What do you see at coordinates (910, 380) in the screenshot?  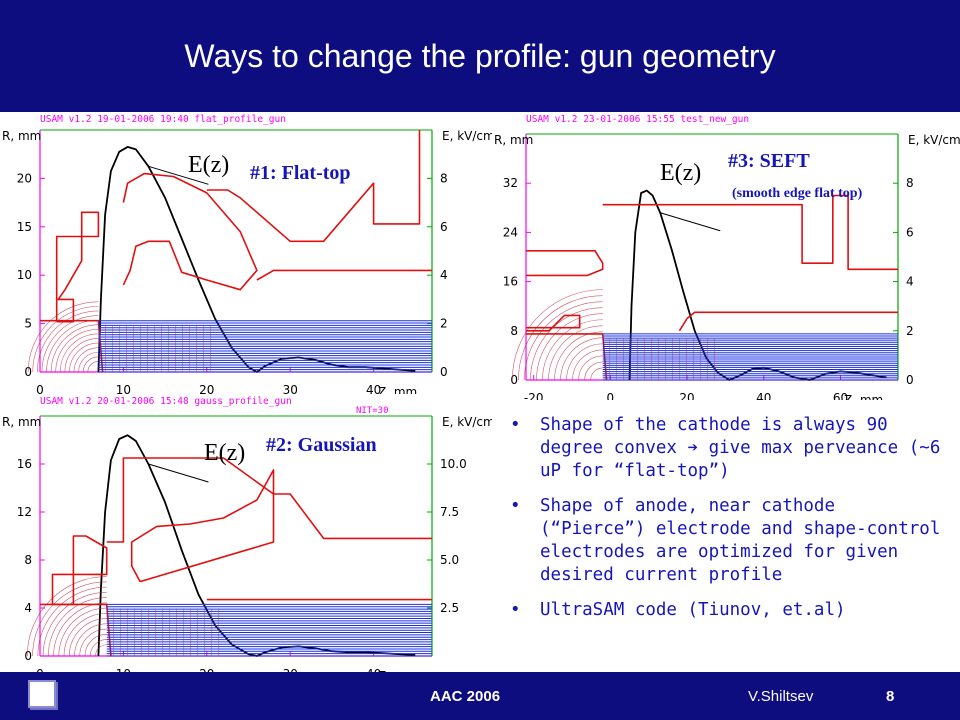 I see `y-right-tick-label: 0` at bounding box center [910, 380].